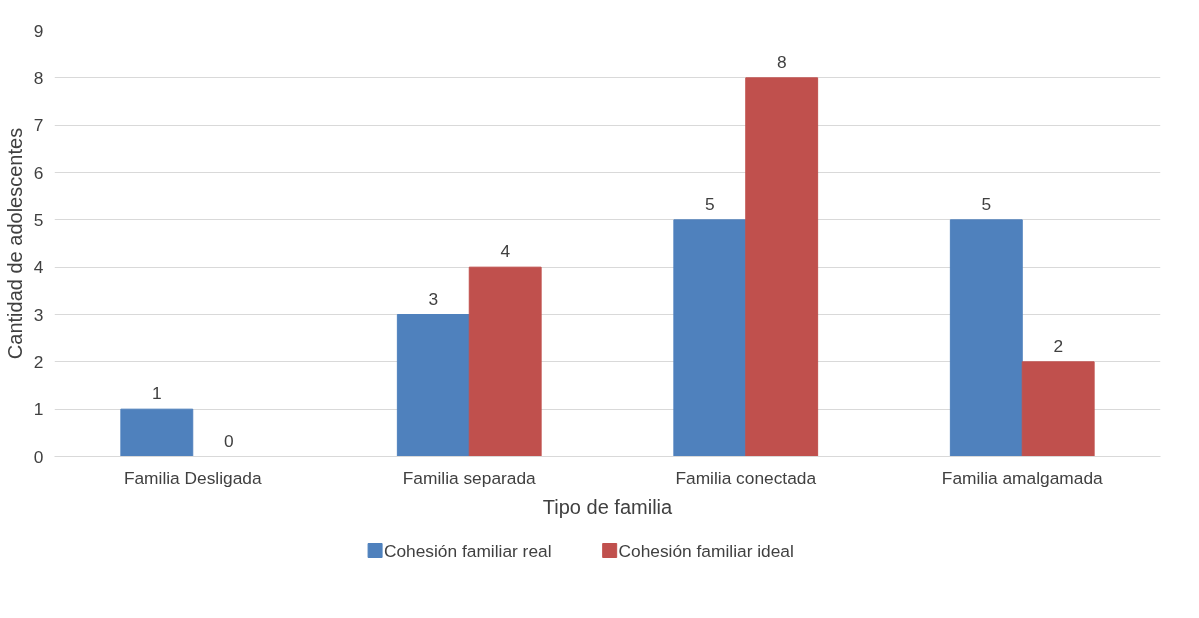 Image resolution: width=1199 pixels, height=618 pixels. I want to click on y-tick-label: 1, so click(38, 409).